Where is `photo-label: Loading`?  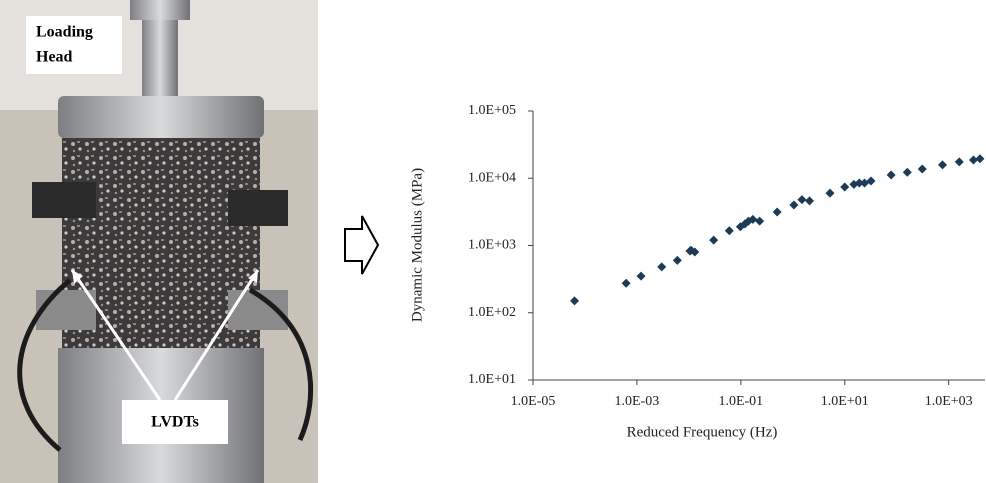 photo-label: Loading is located at coordinates (64, 32).